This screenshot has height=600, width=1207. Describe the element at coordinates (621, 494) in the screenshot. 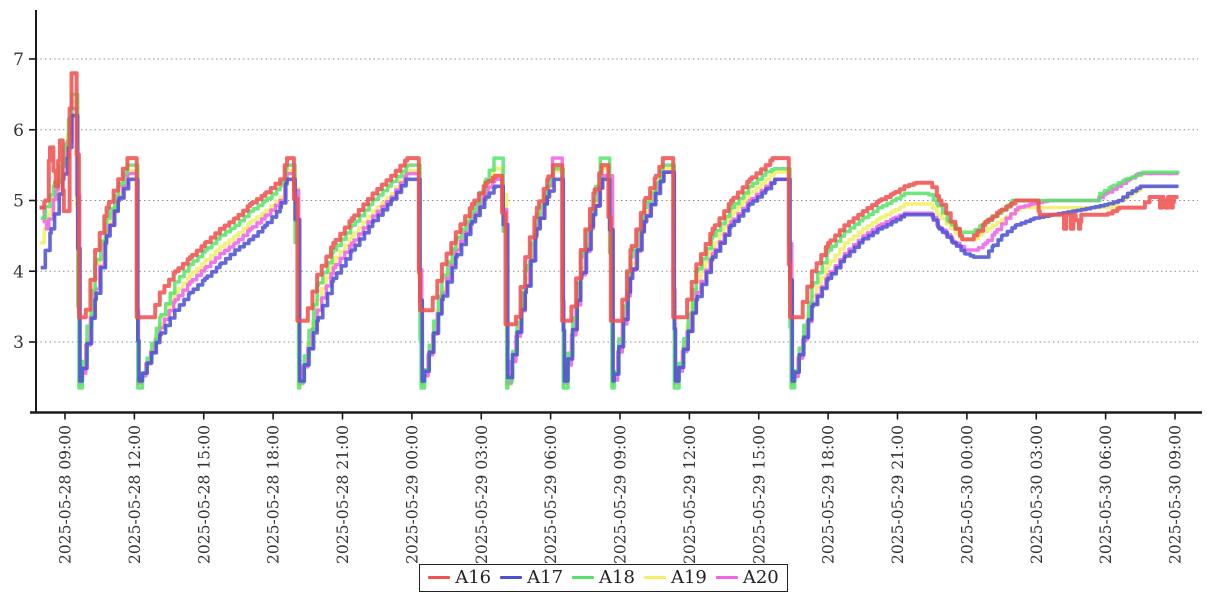

I see `x-tick-label-8: 2025-05-29 09:00` at that location.